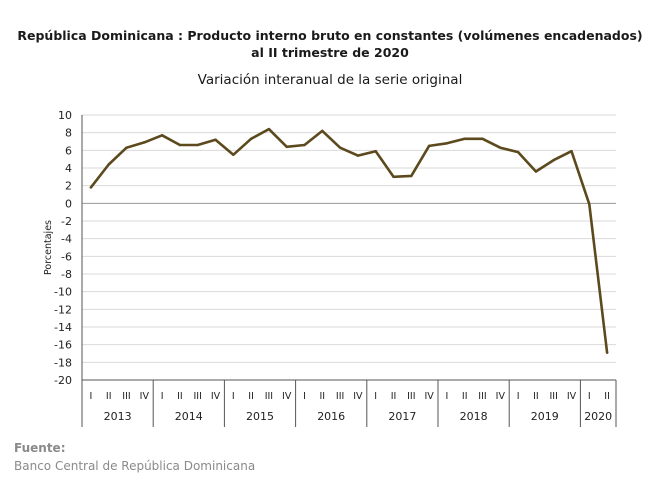  What do you see at coordinates (68, 186) in the screenshot?
I see `y-tick-label: 2` at bounding box center [68, 186].